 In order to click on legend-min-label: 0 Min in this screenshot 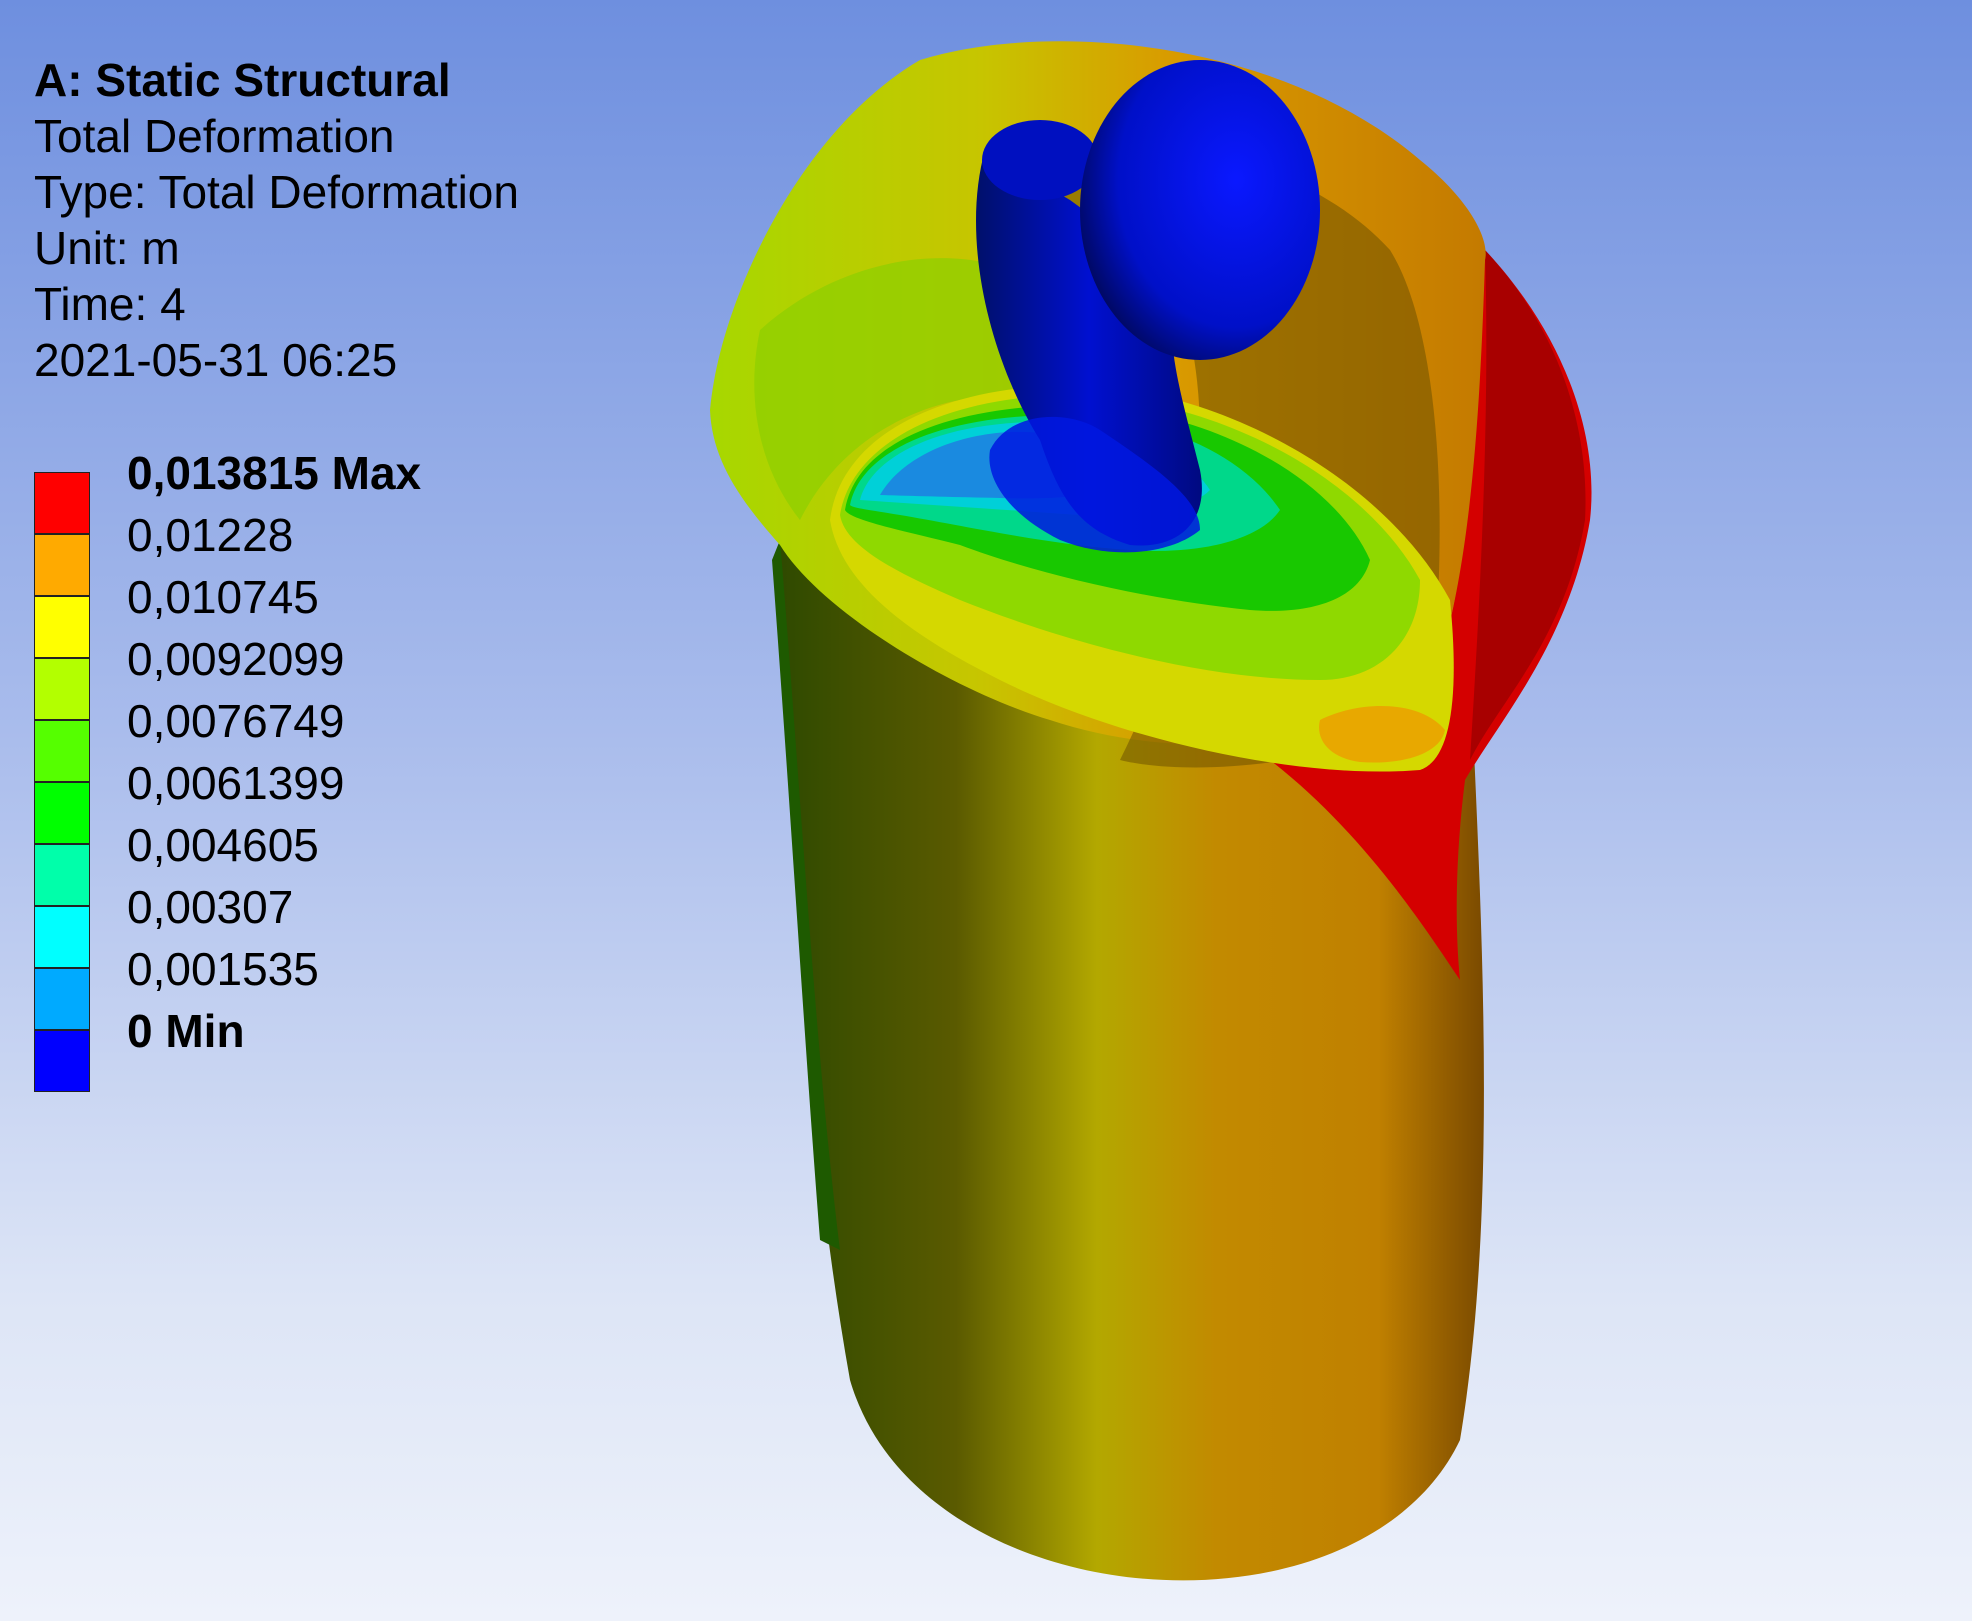, I will do `click(186, 1031)`.